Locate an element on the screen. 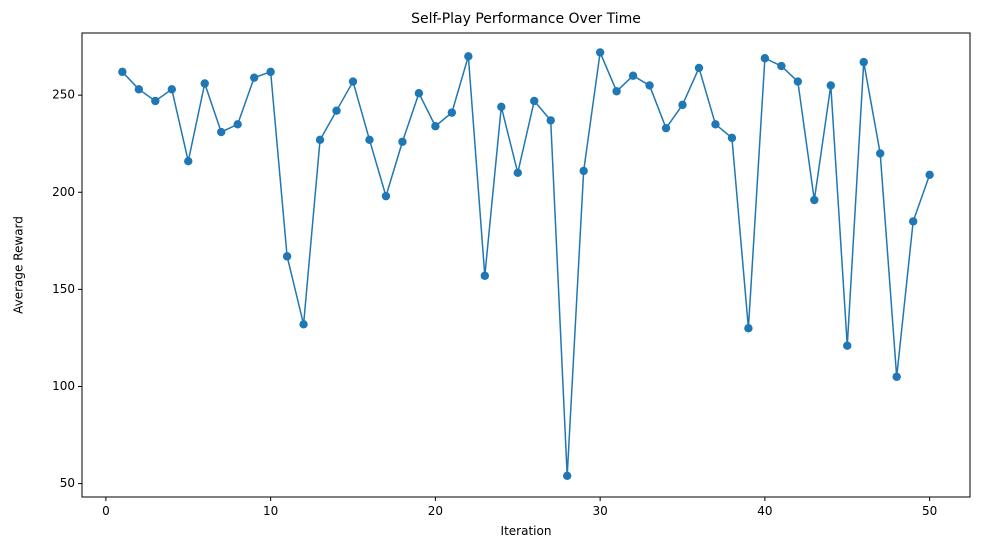  x-tick-label: 40 is located at coordinates (764, 511).